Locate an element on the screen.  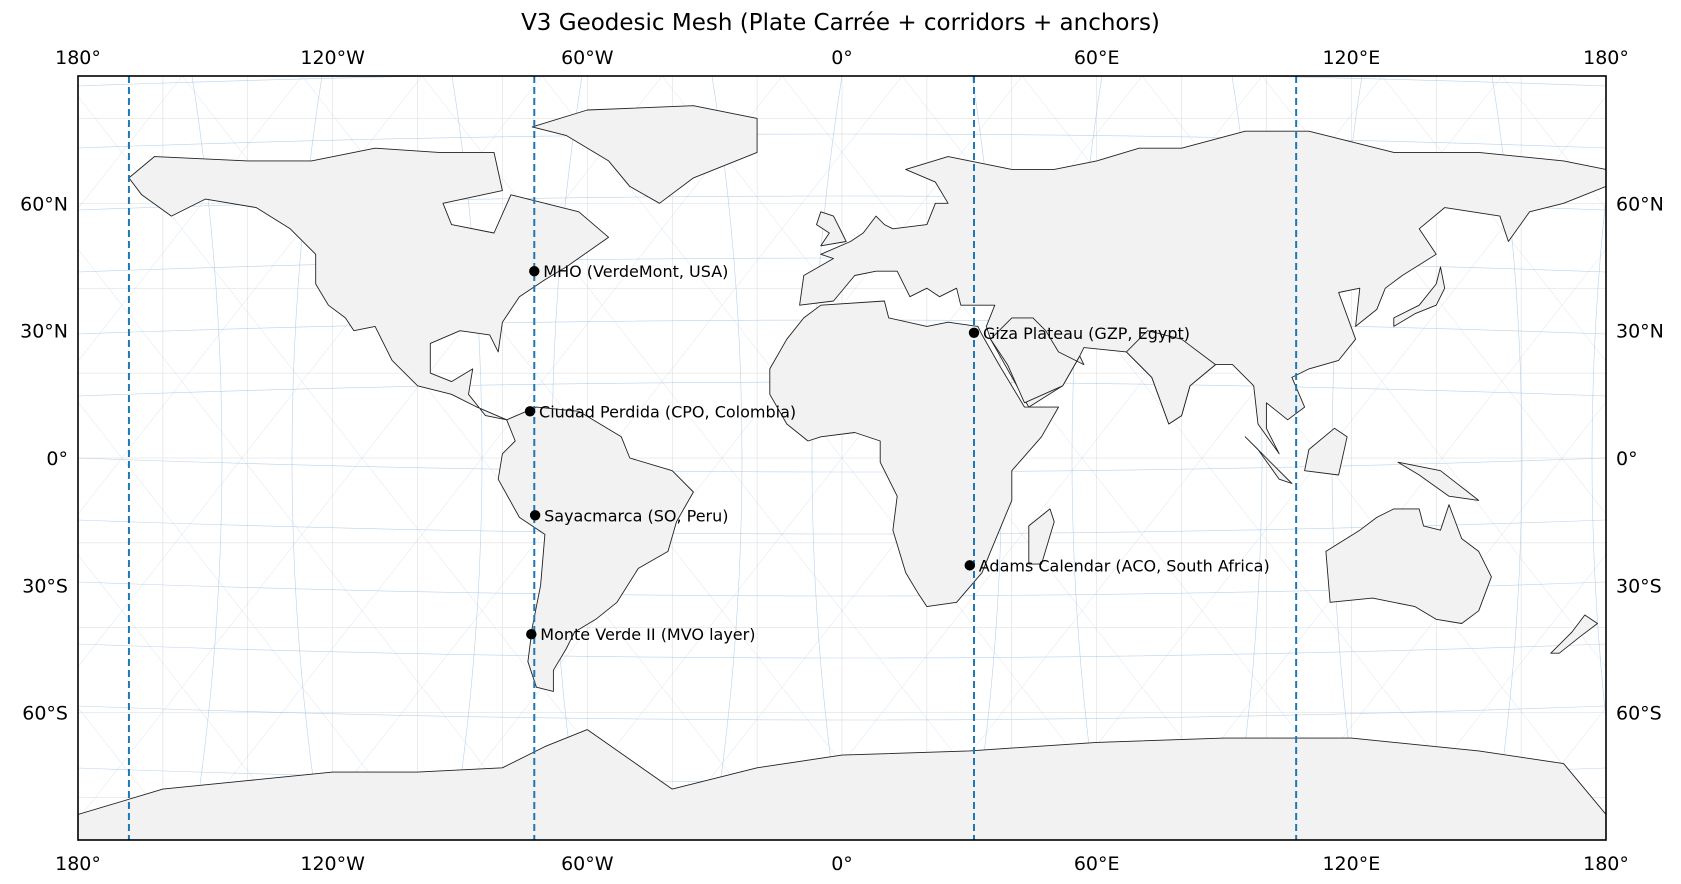
lon-tick-label-bottom: 60°W is located at coordinates (587, 864).